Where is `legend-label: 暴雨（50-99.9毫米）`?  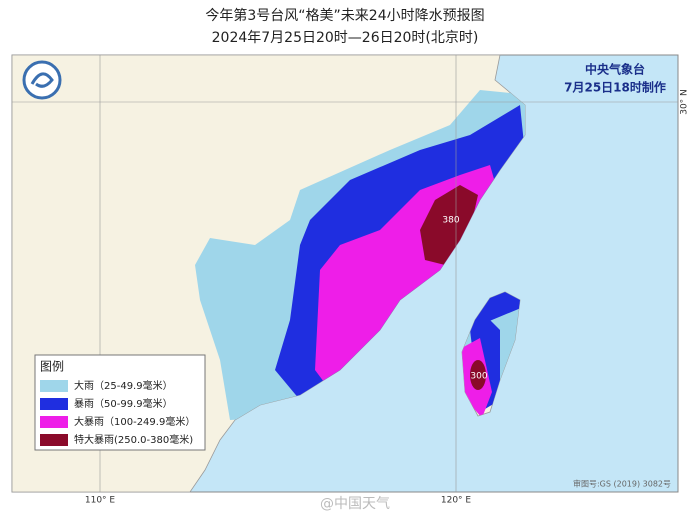
legend-label: 暴雨（50-99.9毫米） is located at coordinates (123, 403).